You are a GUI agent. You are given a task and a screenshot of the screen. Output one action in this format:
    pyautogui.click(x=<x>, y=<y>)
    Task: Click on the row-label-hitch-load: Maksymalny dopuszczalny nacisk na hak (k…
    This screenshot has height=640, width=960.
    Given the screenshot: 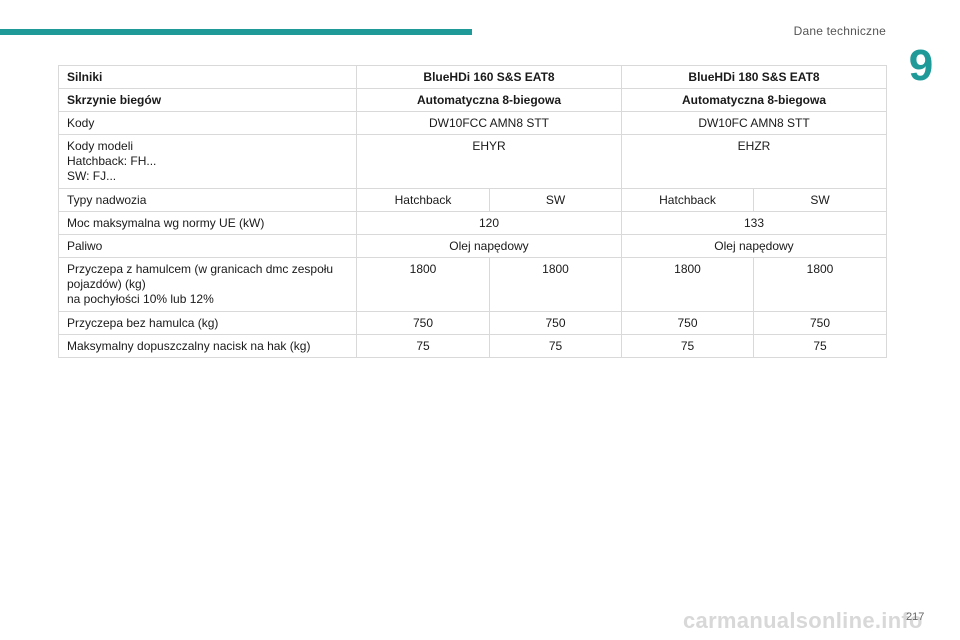 What is the action you would take?
    pyautogui.click(x=207, y=346)
    